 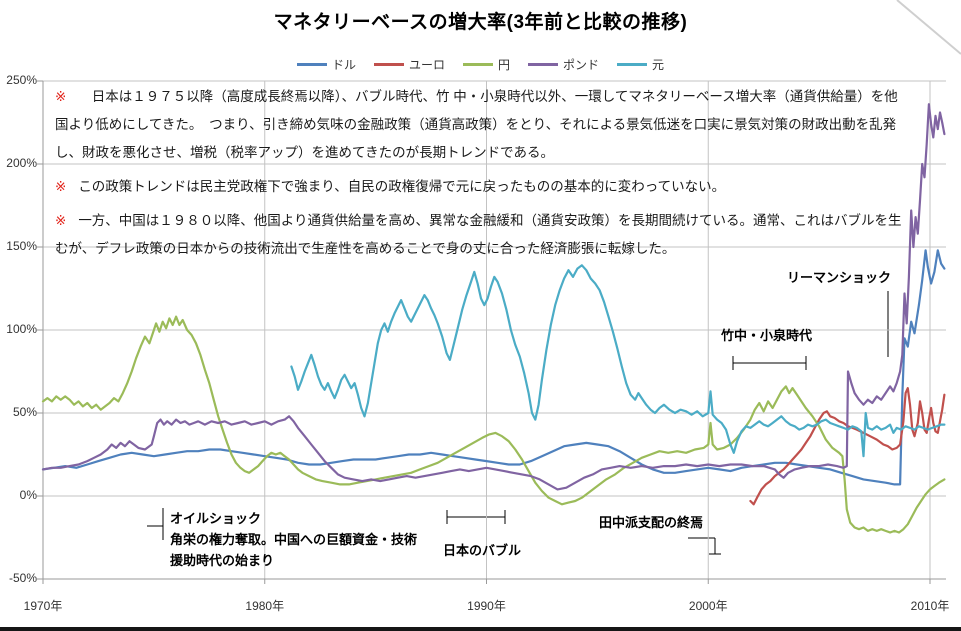 I want to click on legend-label: 円, so click(x=503, y=65).